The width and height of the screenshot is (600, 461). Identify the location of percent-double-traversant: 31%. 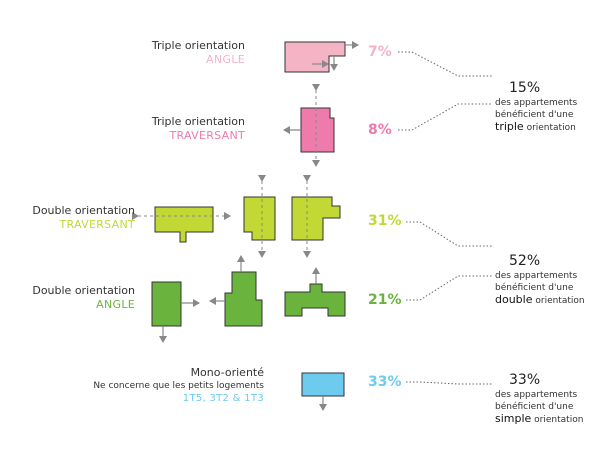
(385, 221).